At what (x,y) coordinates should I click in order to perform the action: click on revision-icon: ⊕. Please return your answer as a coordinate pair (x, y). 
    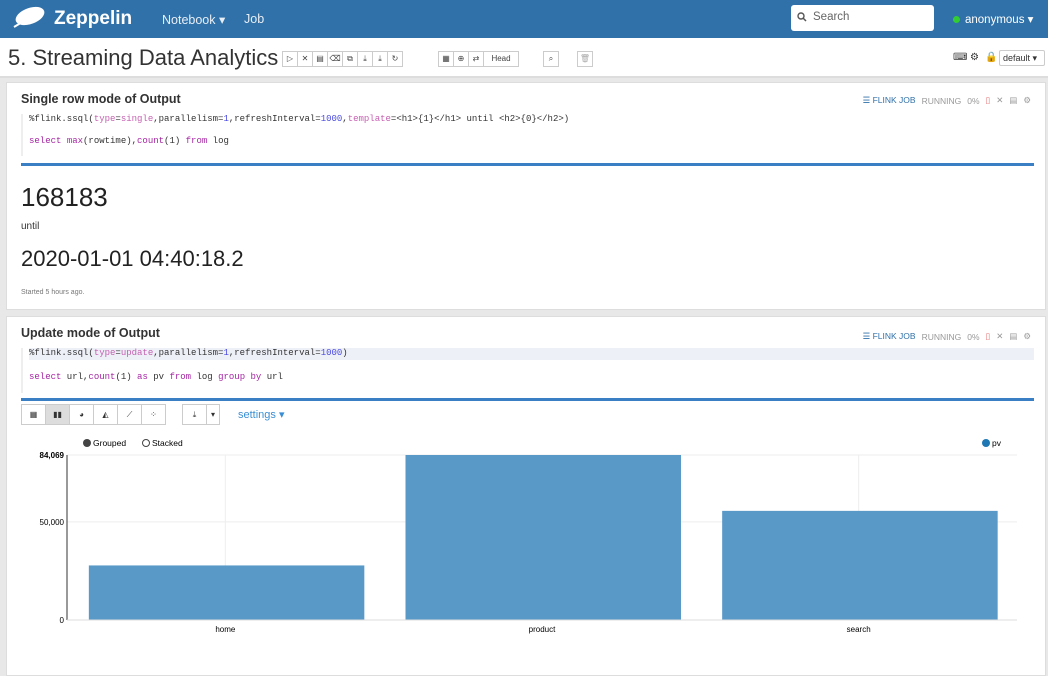
    Looking at the image, I should click on (461, 59).